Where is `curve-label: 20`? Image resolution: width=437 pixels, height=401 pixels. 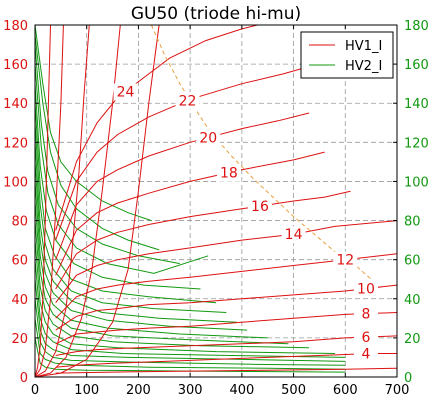
curve-label: 20 is located at coordinates (208, 139).